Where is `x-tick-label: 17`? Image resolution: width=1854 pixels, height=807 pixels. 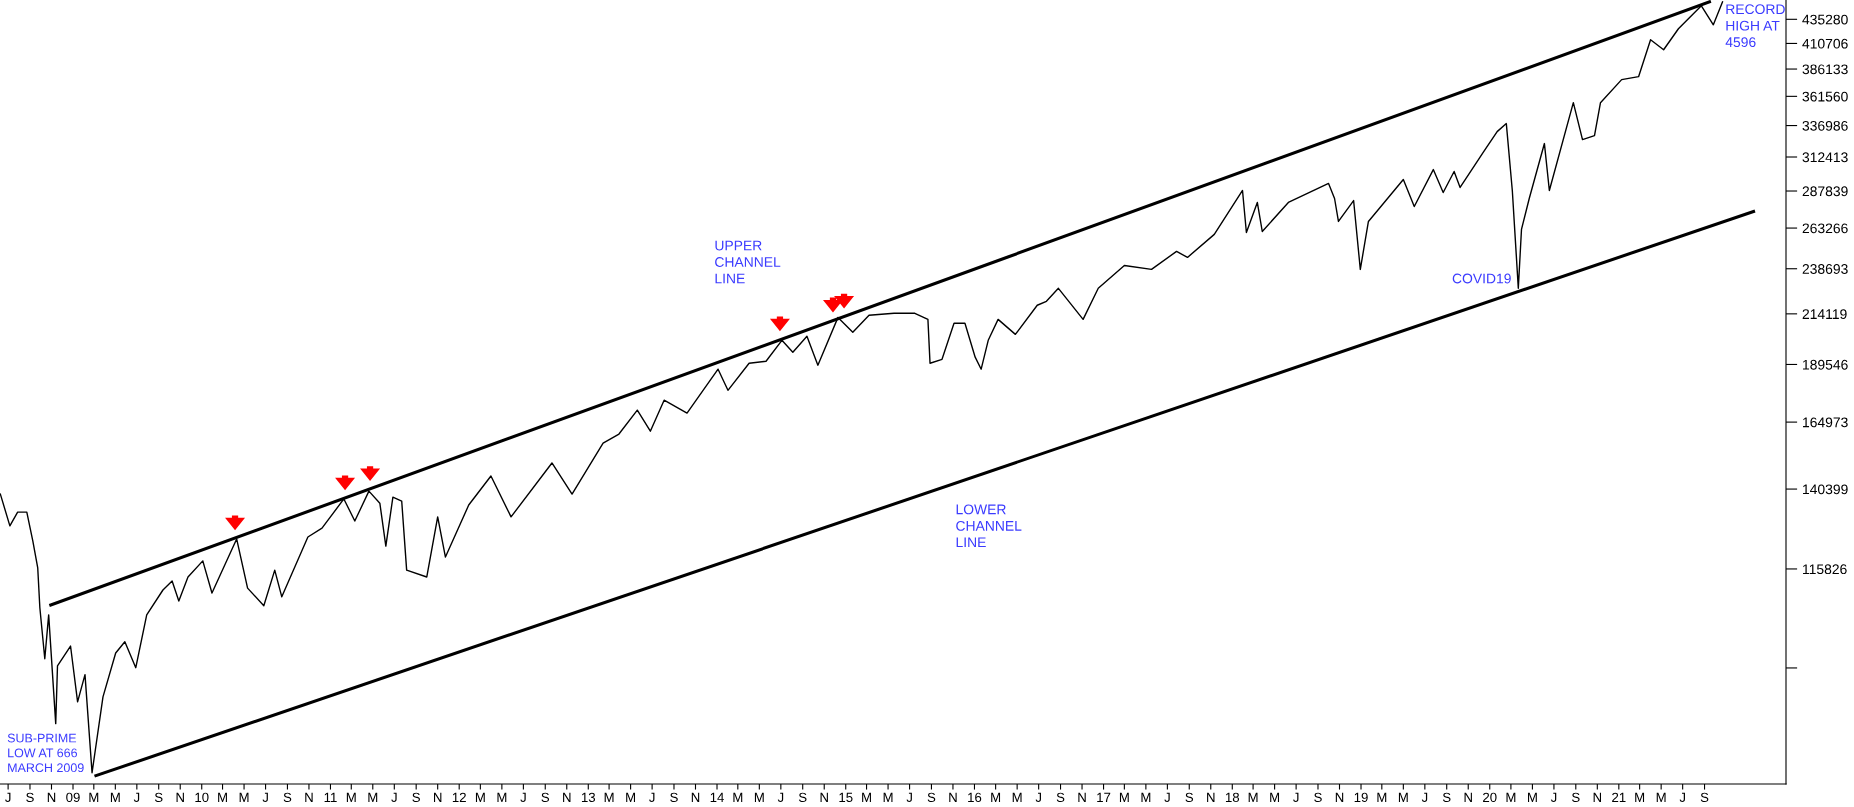 x-tick-label: 17 is located at coordinates (1104, 797).